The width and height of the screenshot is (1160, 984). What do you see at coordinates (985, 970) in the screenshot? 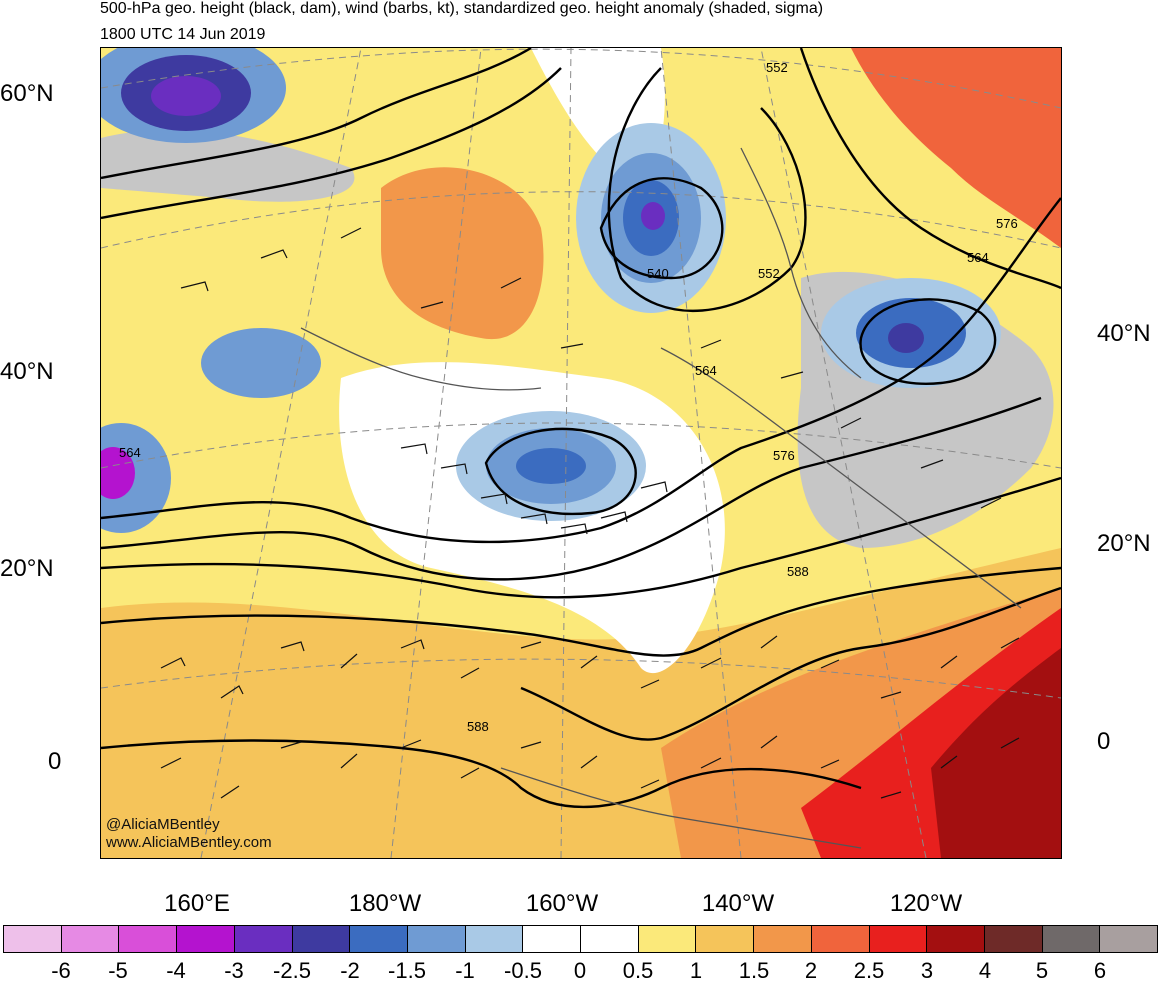
I see `colorbar-tick: 4` at bounding box center [985, 970].